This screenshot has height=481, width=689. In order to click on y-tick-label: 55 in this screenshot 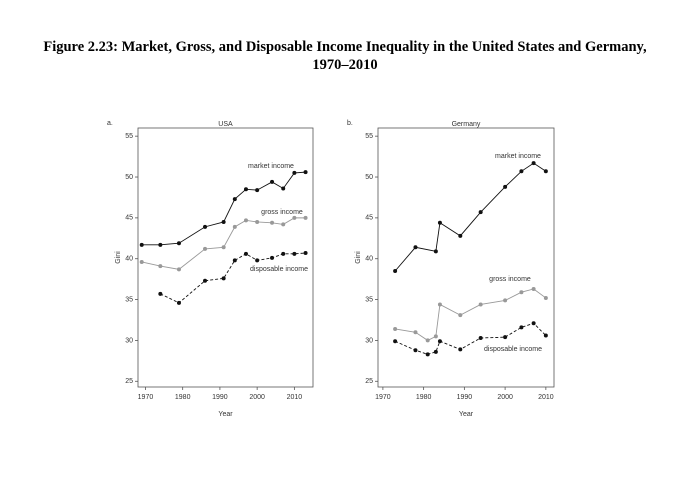, I will do `click(129, 136)`.